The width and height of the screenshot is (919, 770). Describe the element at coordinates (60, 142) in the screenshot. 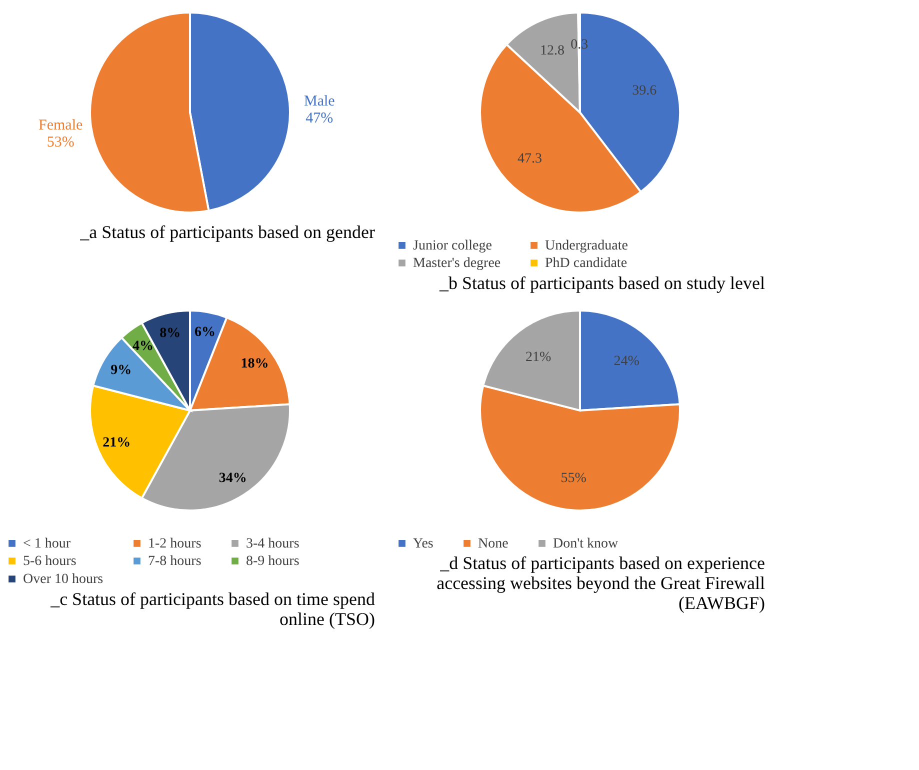

I see `data-label: 53%` at that location.